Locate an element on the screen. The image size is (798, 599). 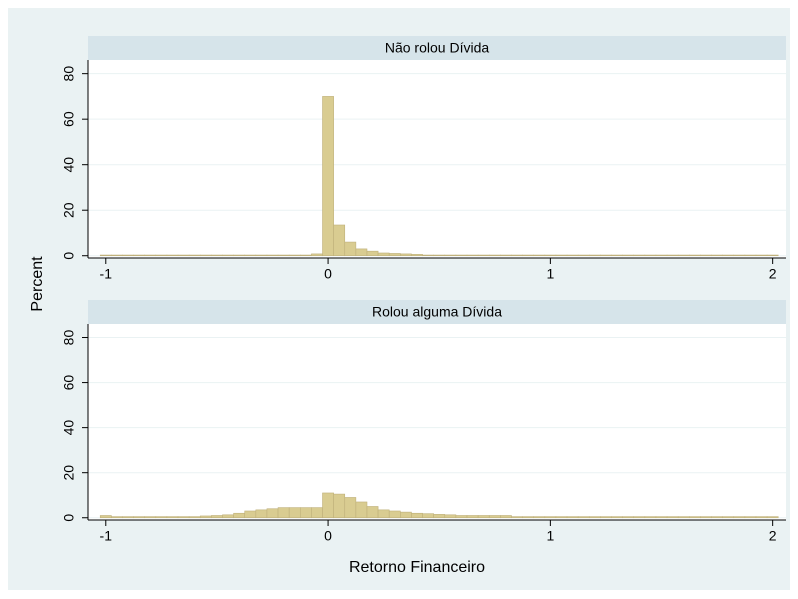
y-tick-label: 80 is located at coordinates (69, 74).